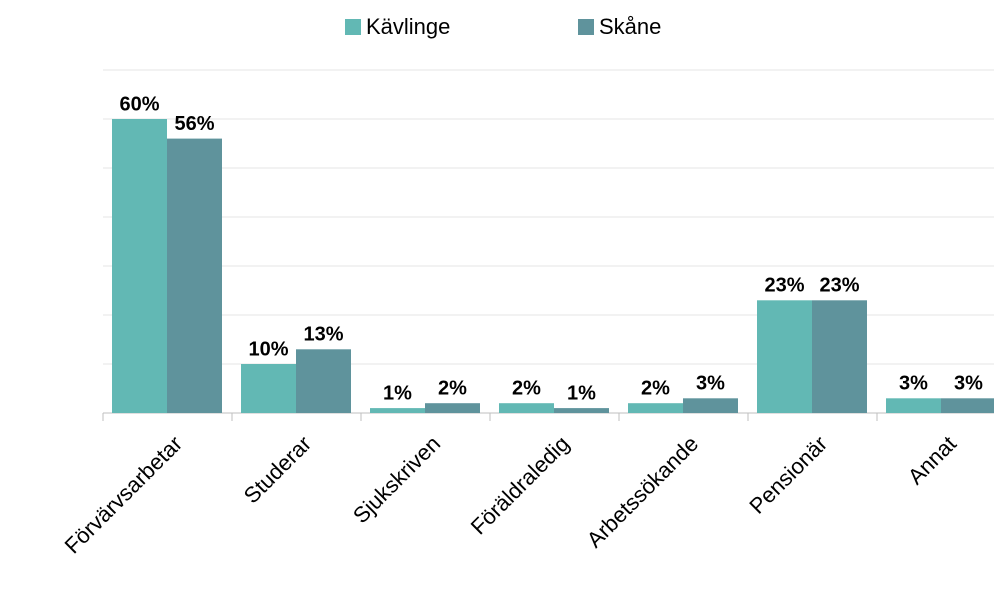  What do you see at coordinates (630, 26) in the screenshot?
I see `legend-label: Skåne` at bounding box center [630, 26].